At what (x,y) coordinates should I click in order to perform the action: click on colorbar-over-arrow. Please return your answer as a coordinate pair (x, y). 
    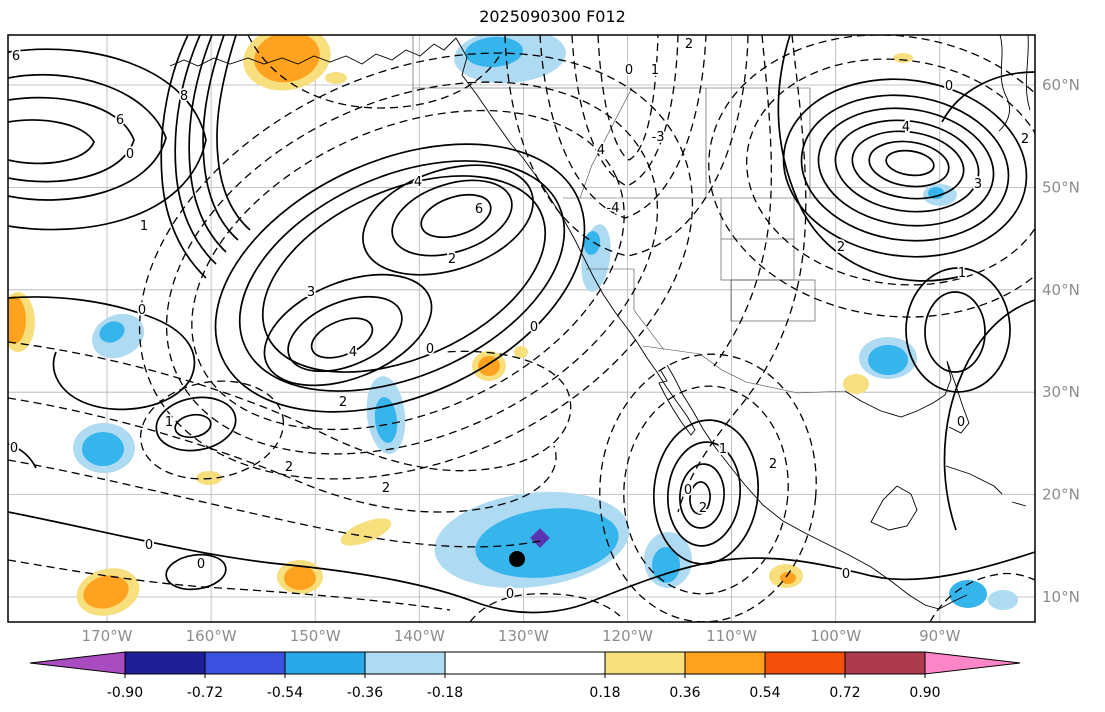
    Looking at the image, I should click on (972, 663).